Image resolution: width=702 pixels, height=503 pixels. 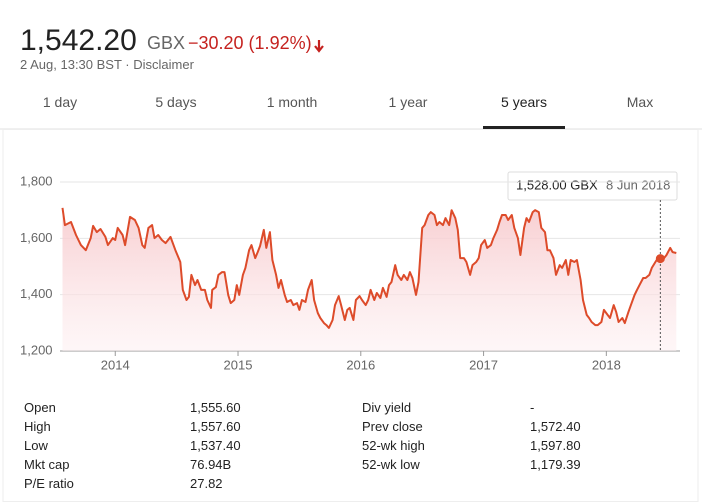 What do you see at coordinates (36, 445) in the screenshot?
I see `stat-label: Low` at bounding box center [36, 445].